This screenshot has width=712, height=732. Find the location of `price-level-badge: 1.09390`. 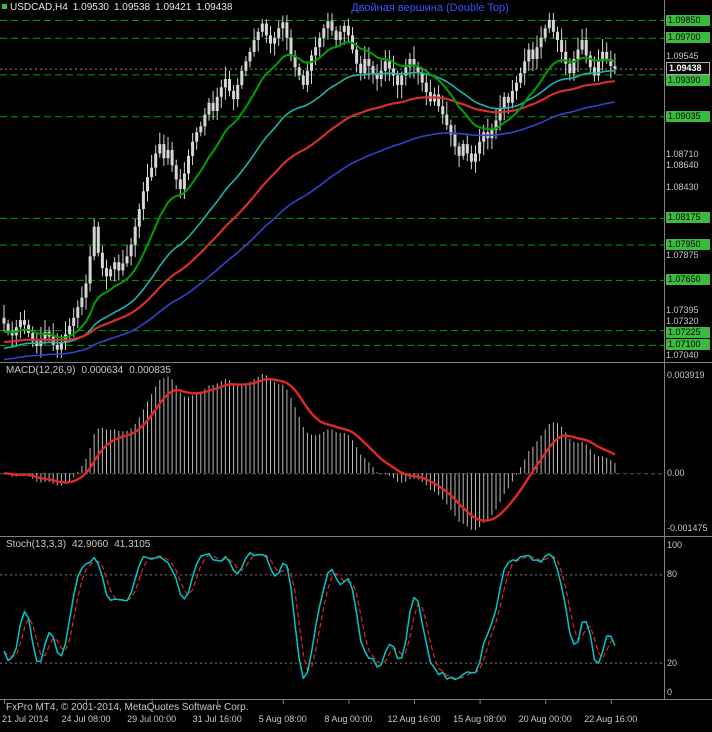

price-level-badge: 1.09390 is located at coordinates (688, 81).